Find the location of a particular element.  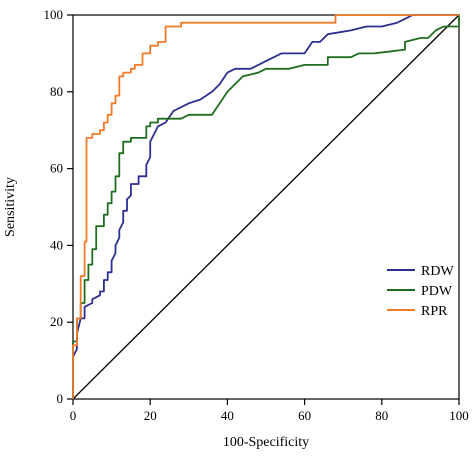

y-tick-label: 100 is located at coordinates (54, 14).